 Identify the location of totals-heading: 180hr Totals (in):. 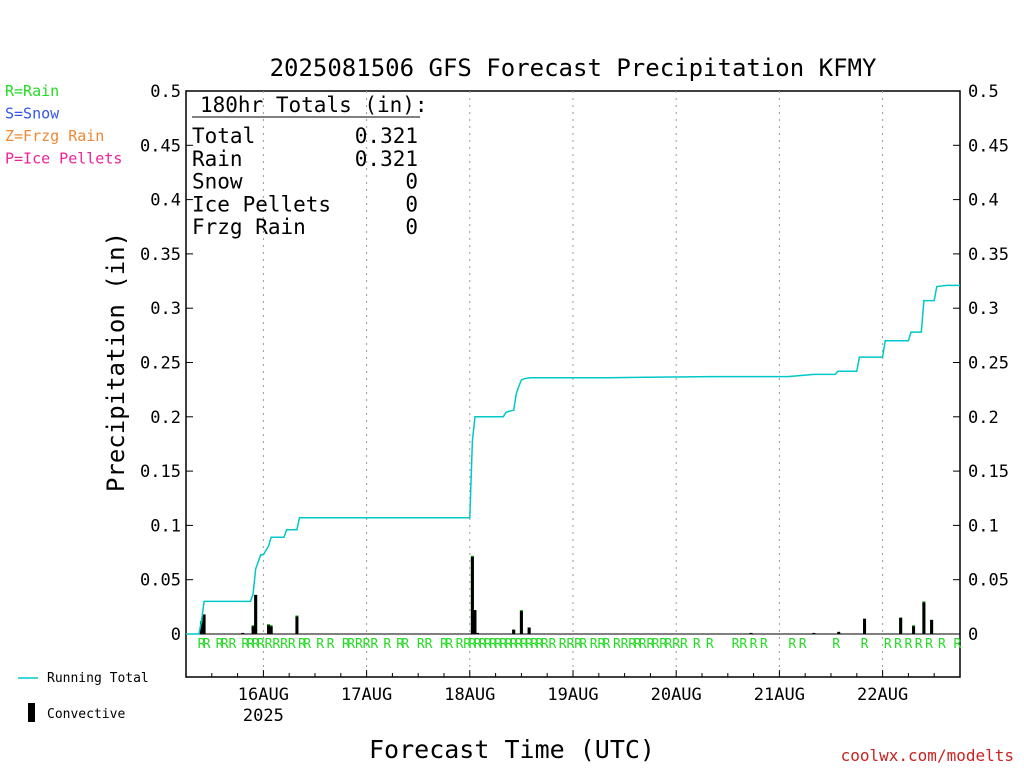
(314, 105).